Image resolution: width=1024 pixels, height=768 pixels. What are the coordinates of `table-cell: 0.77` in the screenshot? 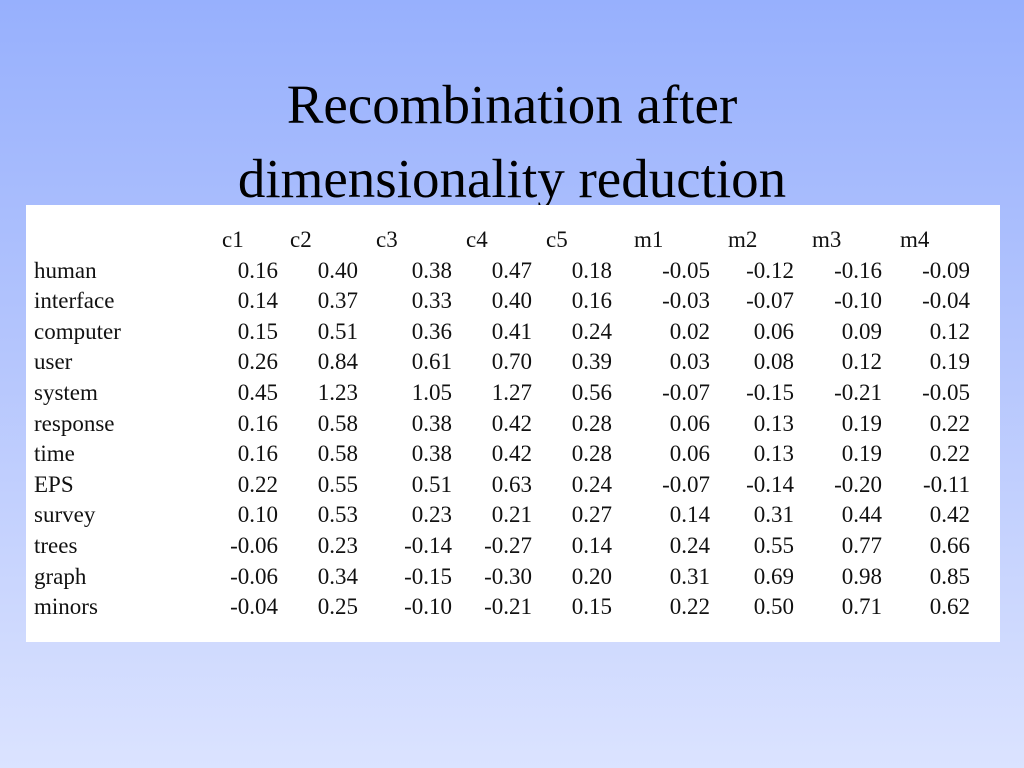 It's located at (861, 545).